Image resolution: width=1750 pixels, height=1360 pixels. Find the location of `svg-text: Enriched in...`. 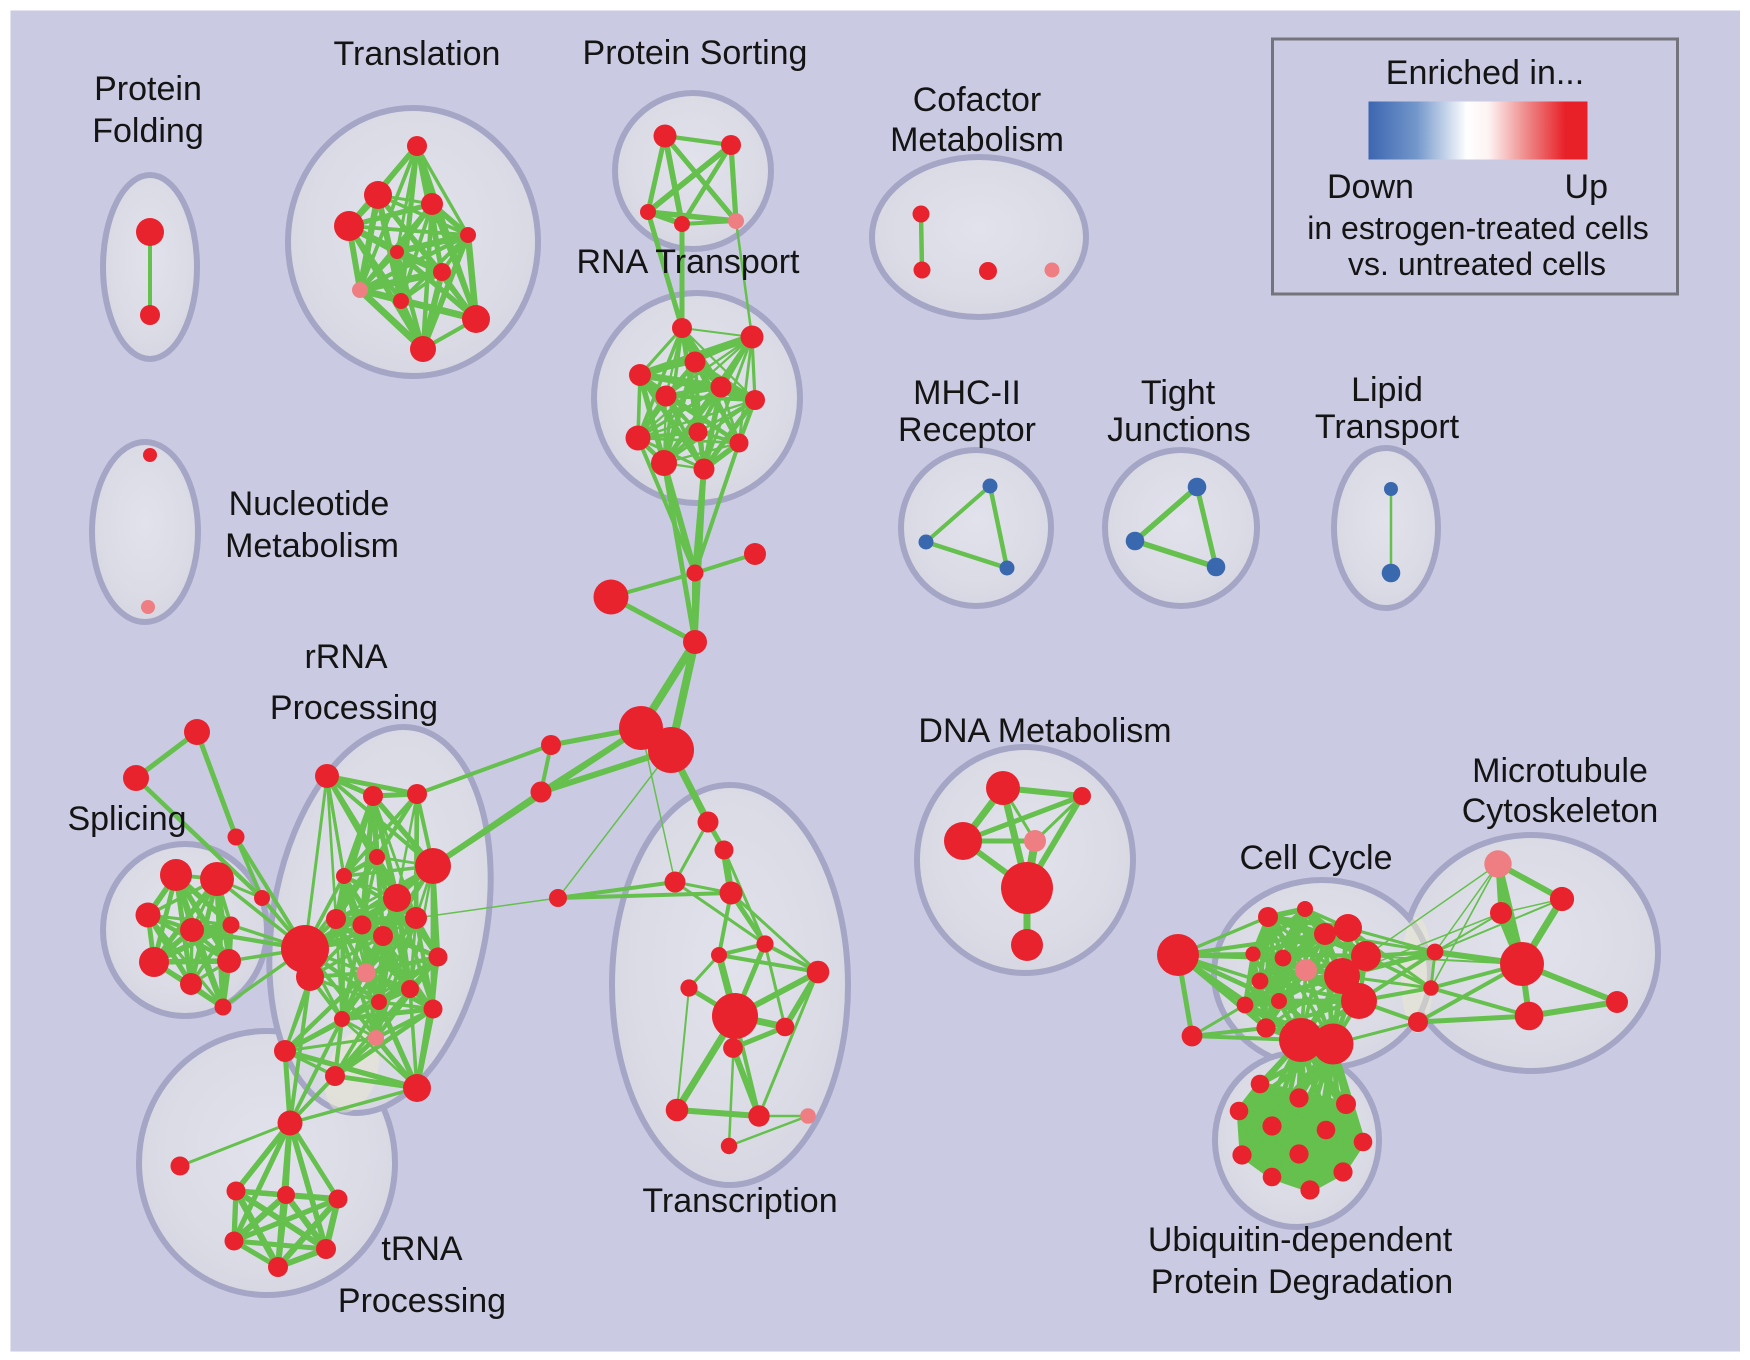

svg-text: Enriched in... is located at coordinates (1485, 73).